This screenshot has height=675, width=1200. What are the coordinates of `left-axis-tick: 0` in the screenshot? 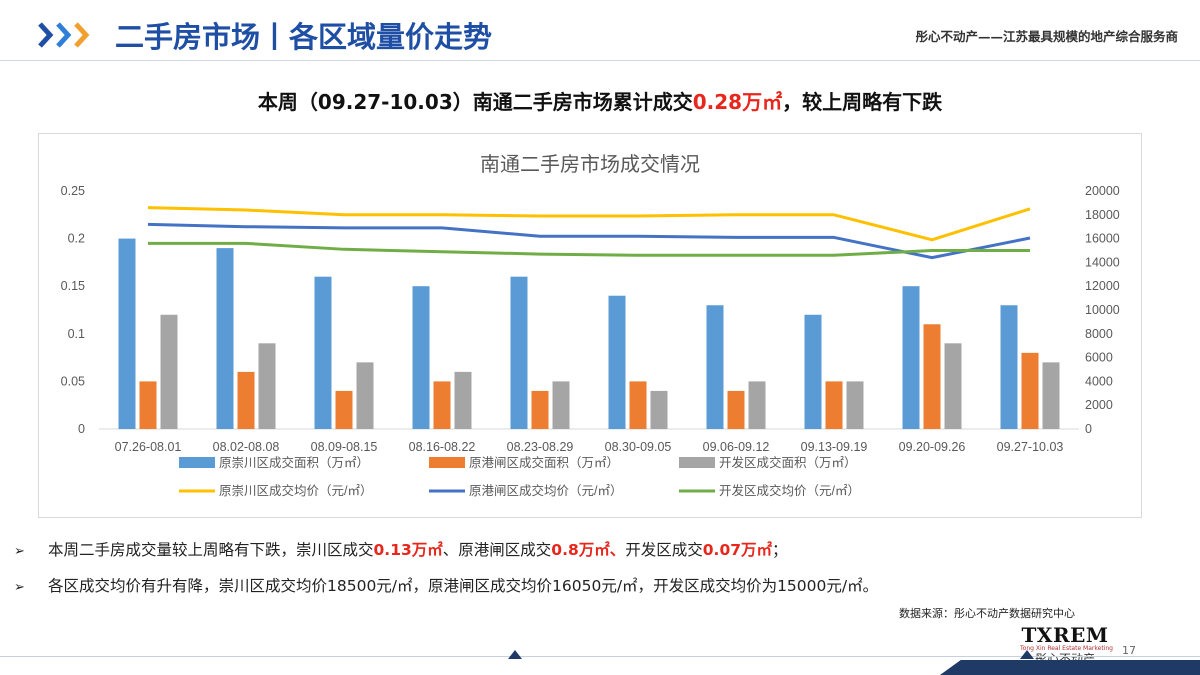 It's located at (81, 429).